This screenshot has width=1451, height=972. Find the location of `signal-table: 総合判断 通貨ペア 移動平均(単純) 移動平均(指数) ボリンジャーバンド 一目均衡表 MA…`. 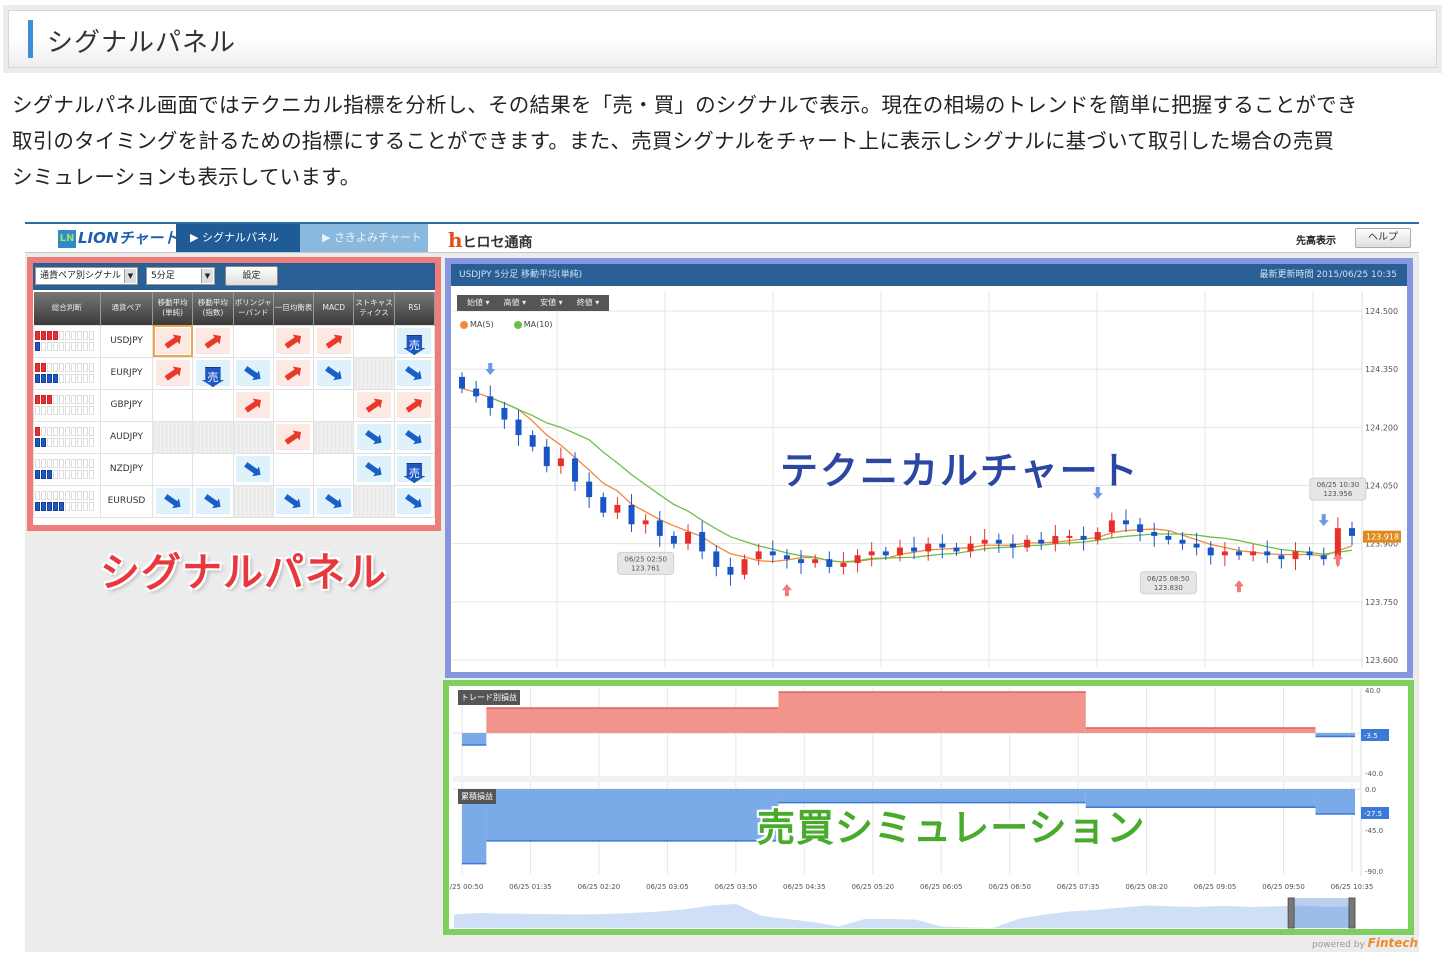

signal-table: 総合判断 通貨ペア 移動平均(単純) 移動平均(指数) ボリンジャーバンド 一目均衡表 MA… is located at coordinates (234, 405).